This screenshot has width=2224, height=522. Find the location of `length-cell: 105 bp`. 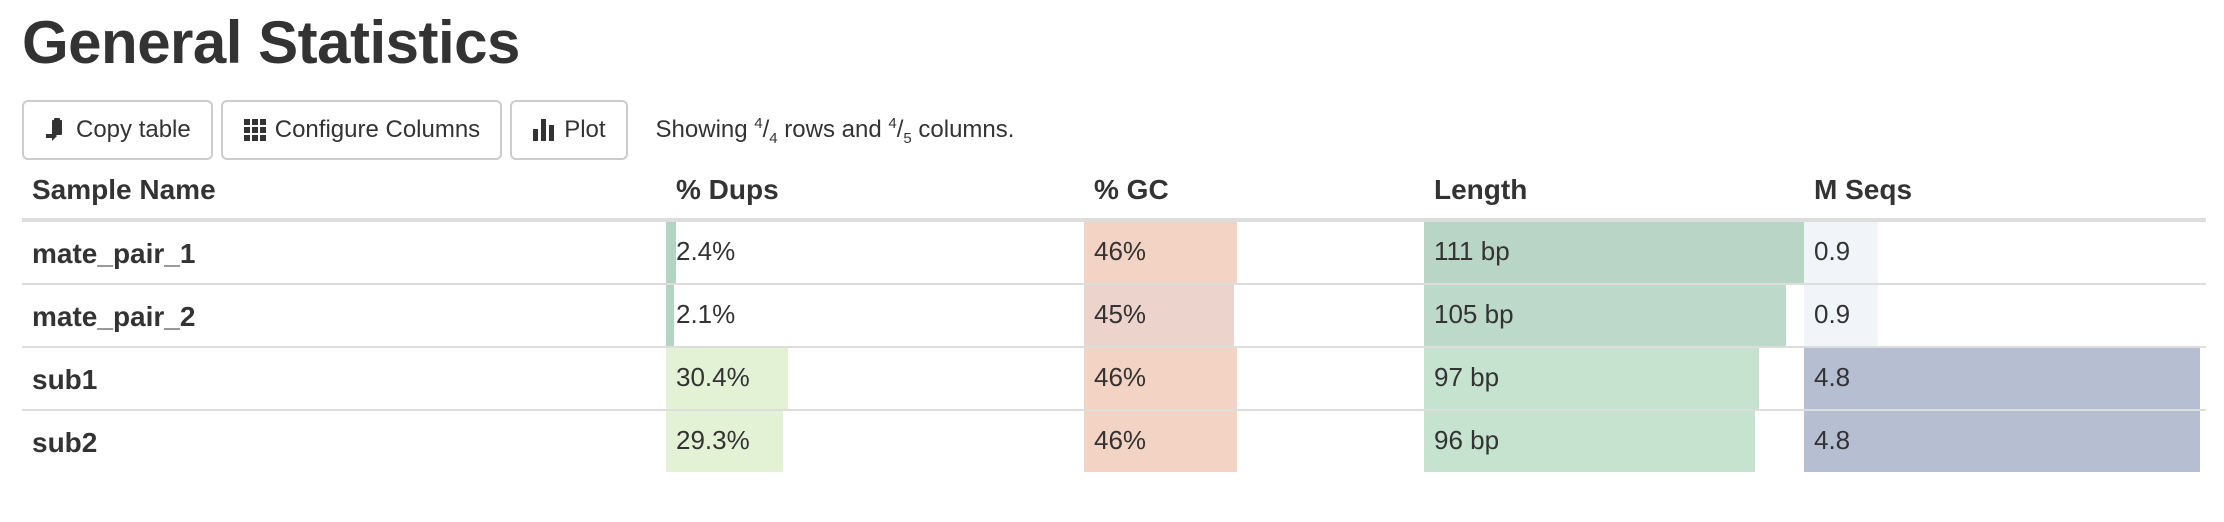

length-cell: 105 bp is located at coordinates (1614, 315).